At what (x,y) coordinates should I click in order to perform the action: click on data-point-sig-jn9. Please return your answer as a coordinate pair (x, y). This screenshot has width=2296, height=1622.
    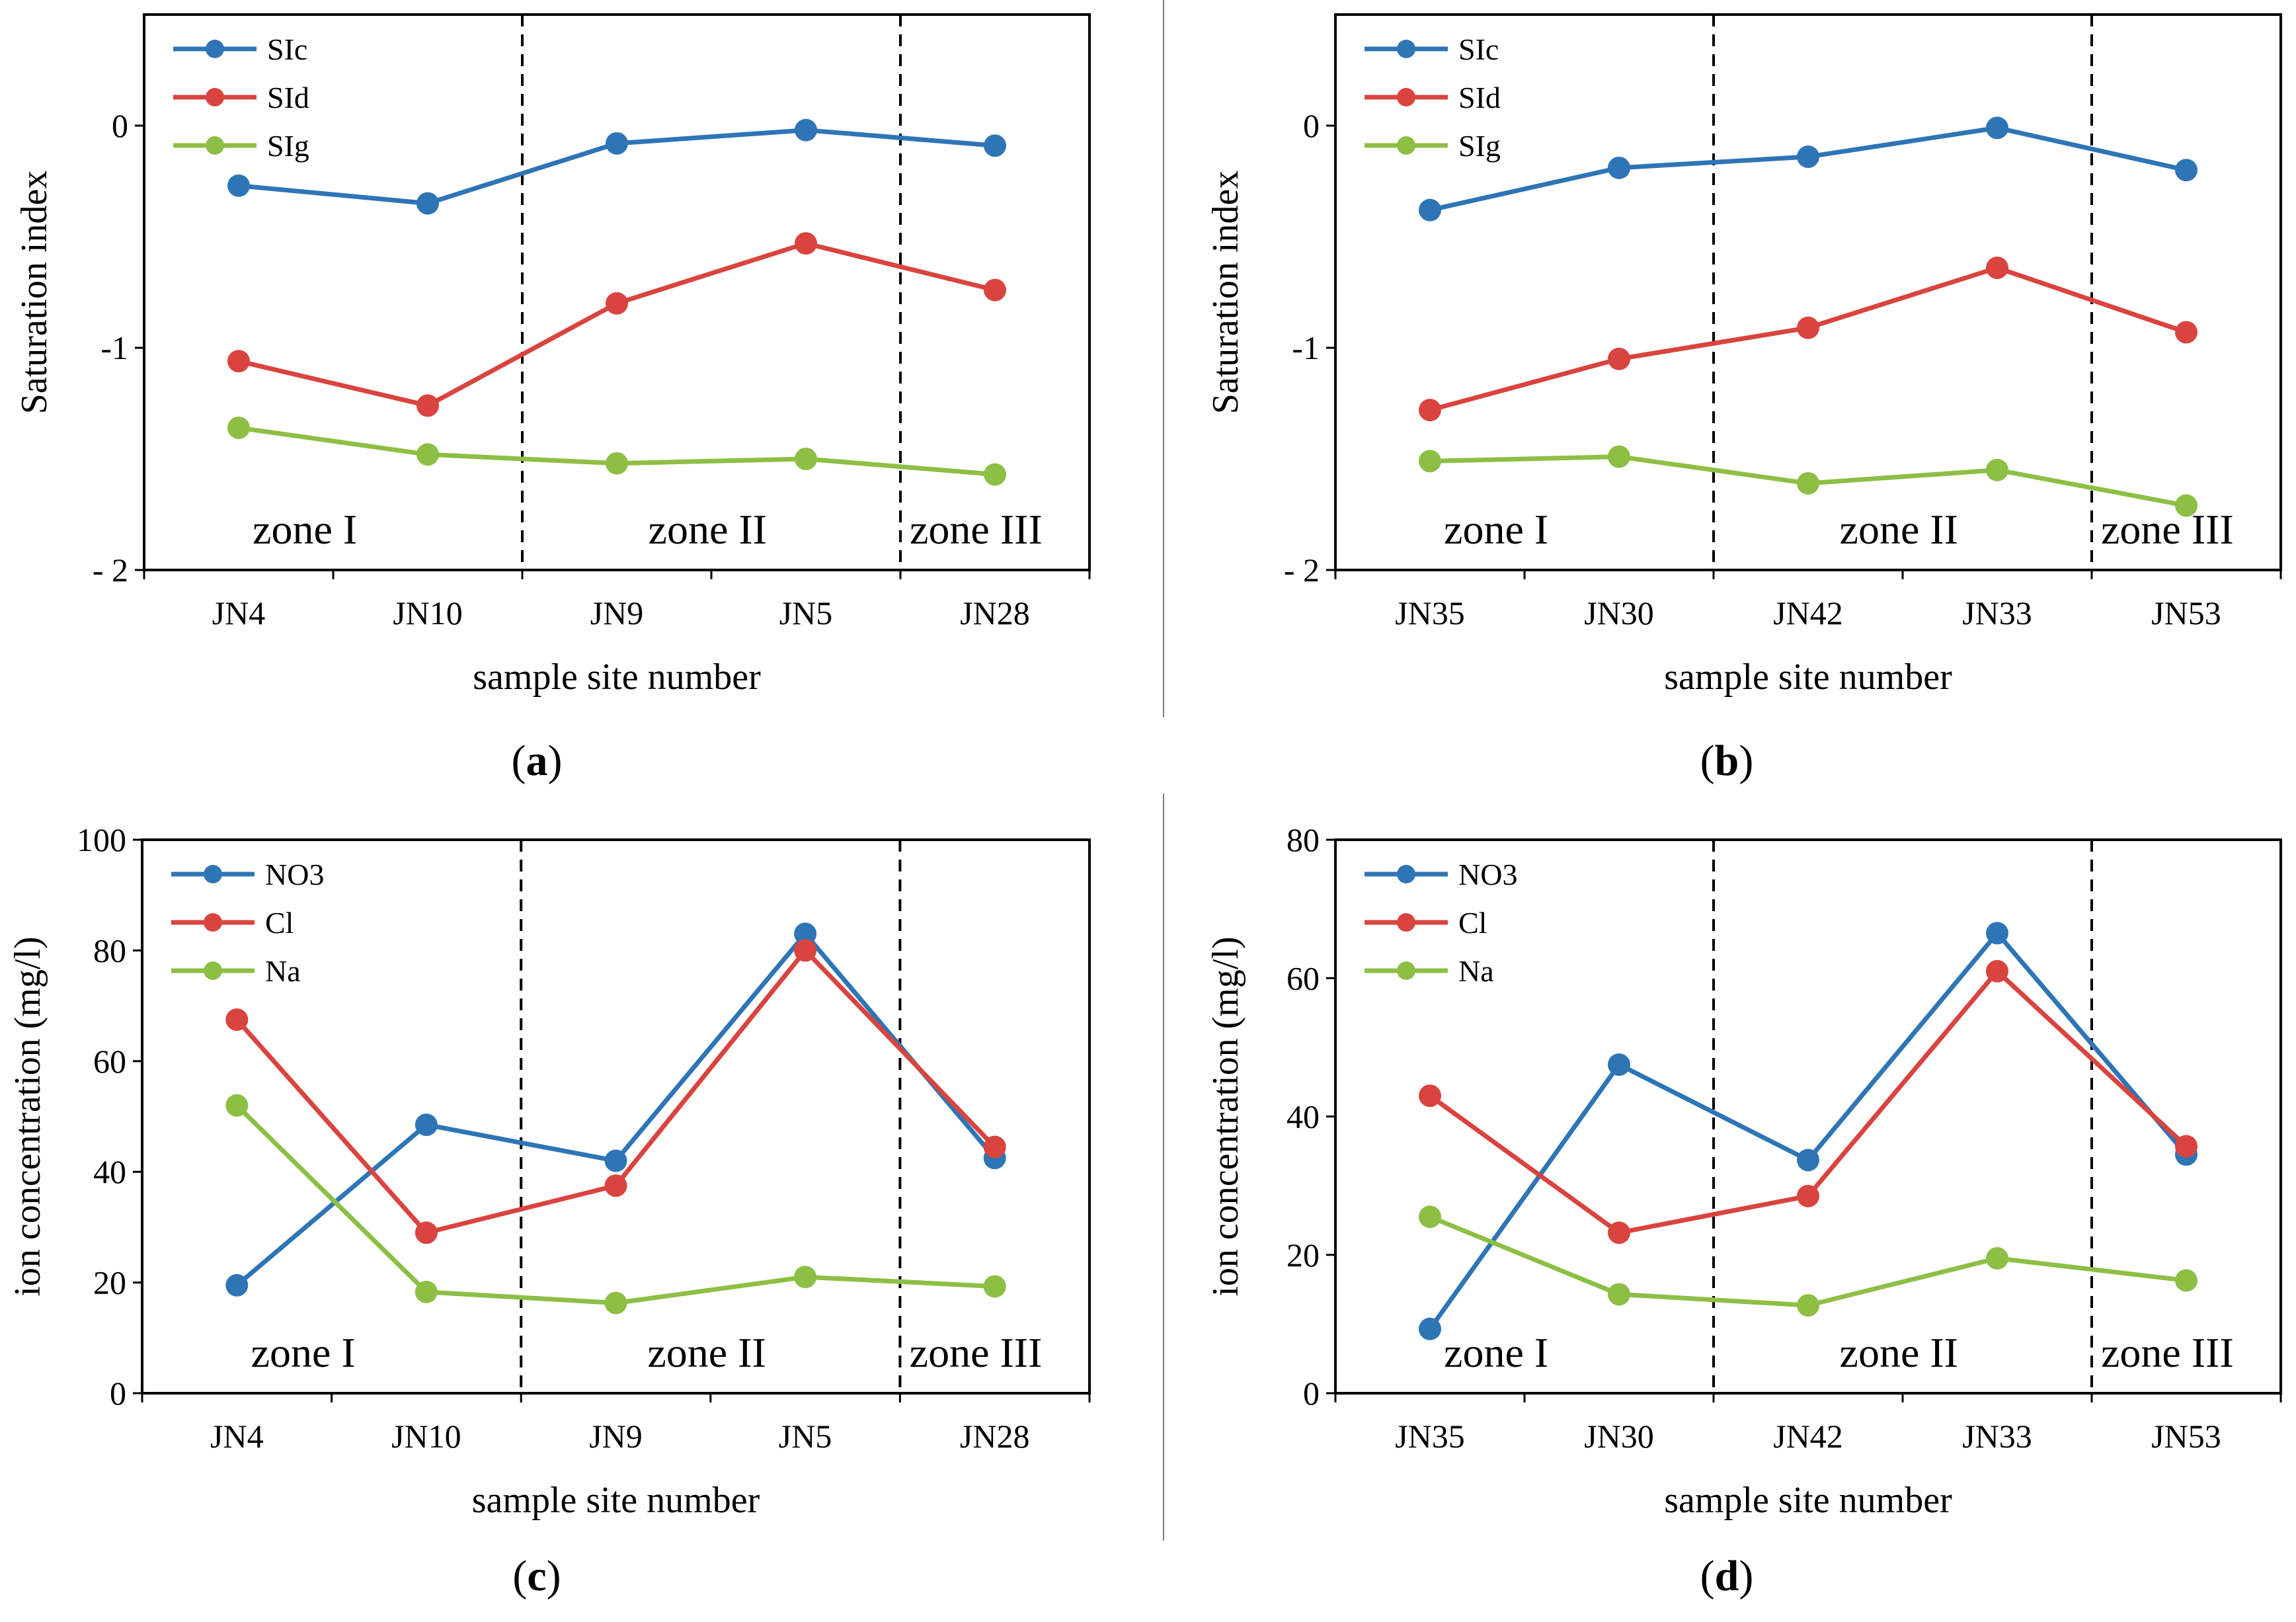
    Looking at the image, I should click on (617, 464).